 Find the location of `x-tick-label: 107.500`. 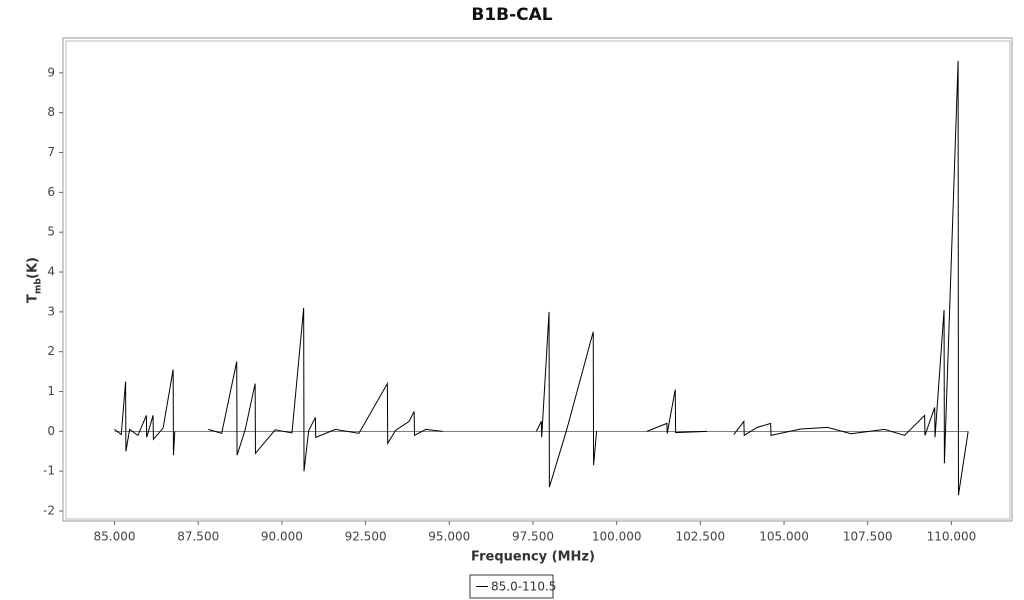

x-tick-label: 107.500 is located at coordinates (868, 537).